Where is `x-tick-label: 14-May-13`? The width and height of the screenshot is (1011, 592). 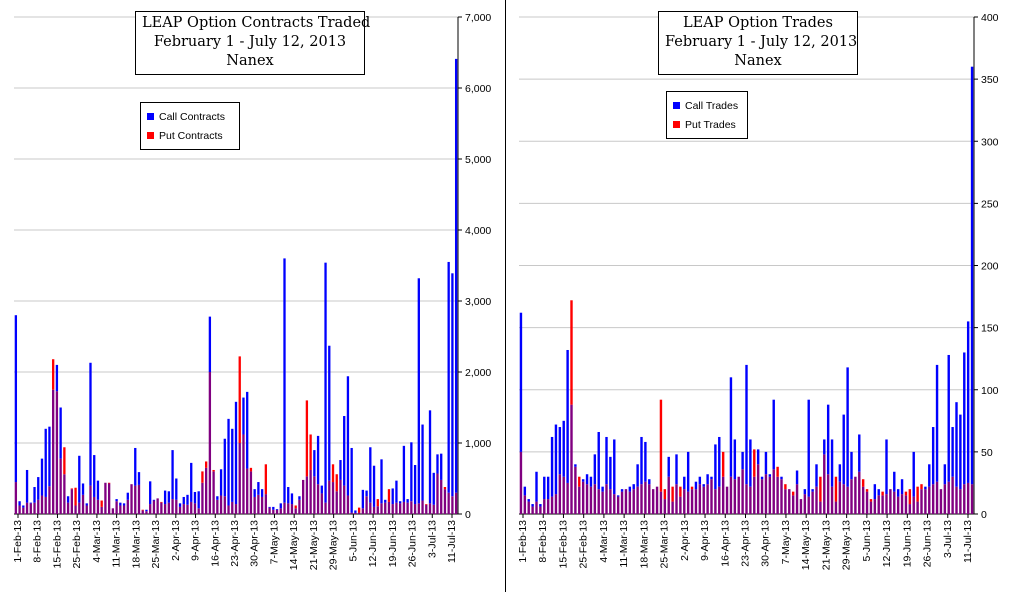 x-tick-label: 14-May-13 is located at coordinates (806, 545).